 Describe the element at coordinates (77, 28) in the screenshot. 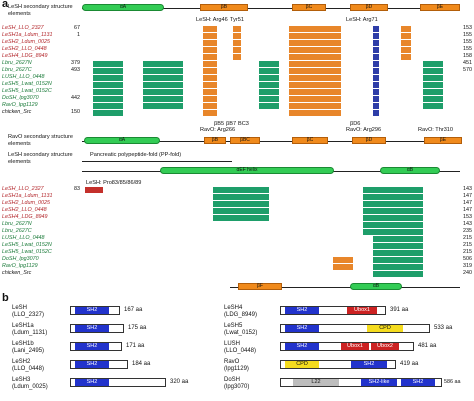

I see `sequence-start: 67` at that location.